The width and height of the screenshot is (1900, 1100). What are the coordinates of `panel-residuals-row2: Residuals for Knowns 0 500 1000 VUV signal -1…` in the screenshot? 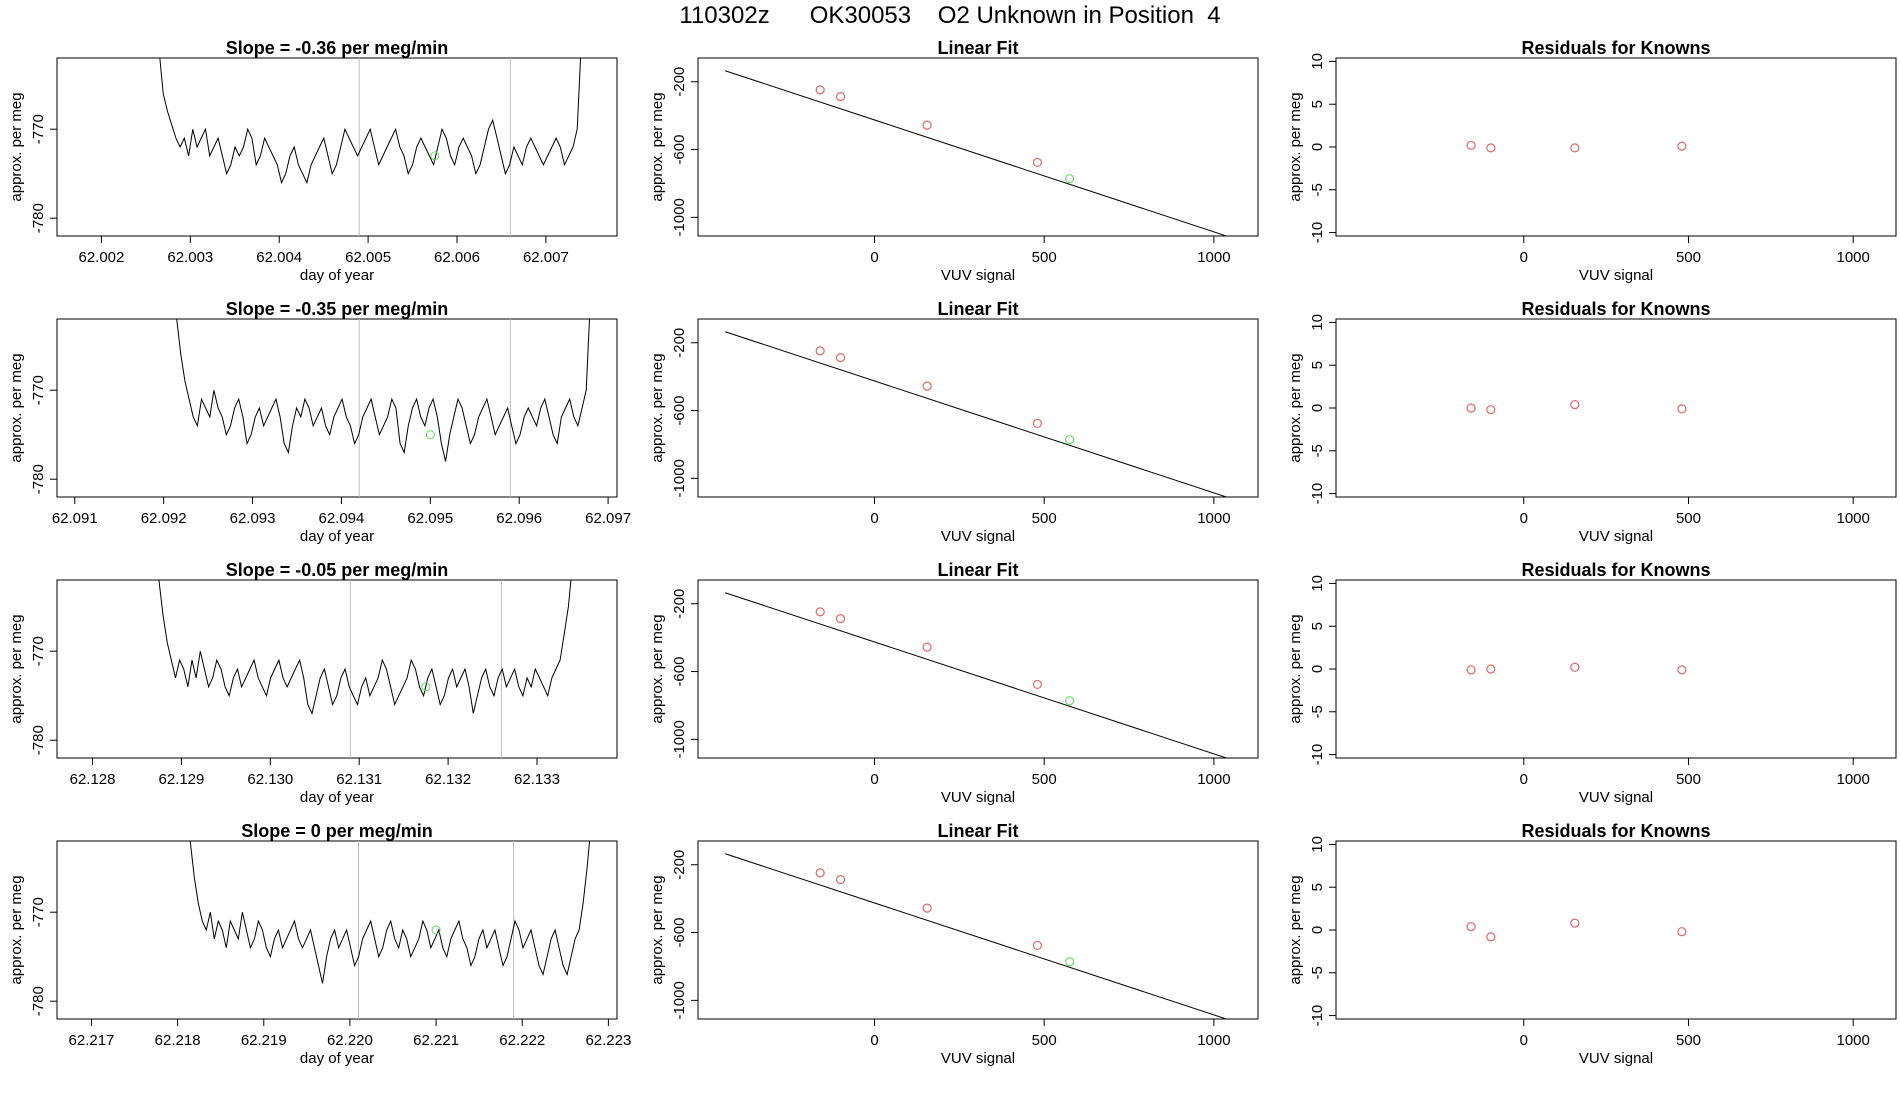 It's located at (1592, 422).